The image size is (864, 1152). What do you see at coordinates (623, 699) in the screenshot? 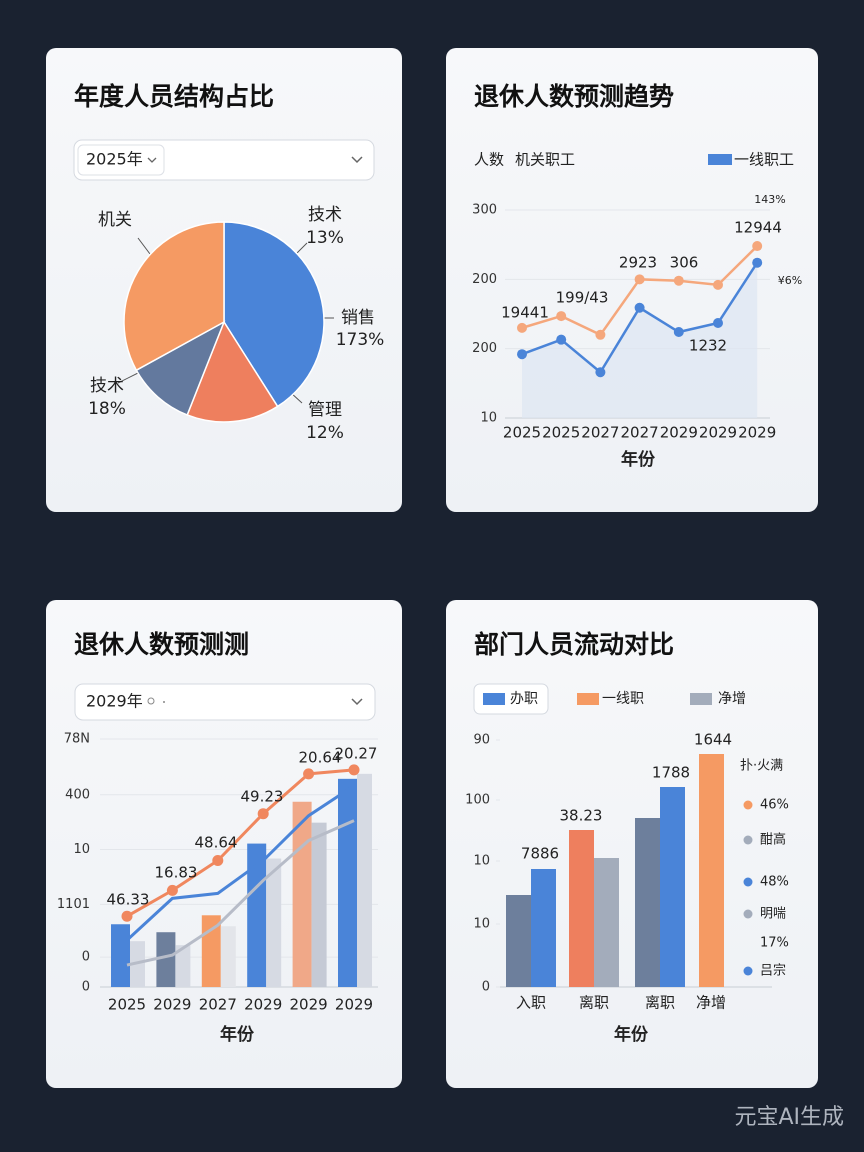
I see `legend-label: 一线职` at bounding box center [623, 699].